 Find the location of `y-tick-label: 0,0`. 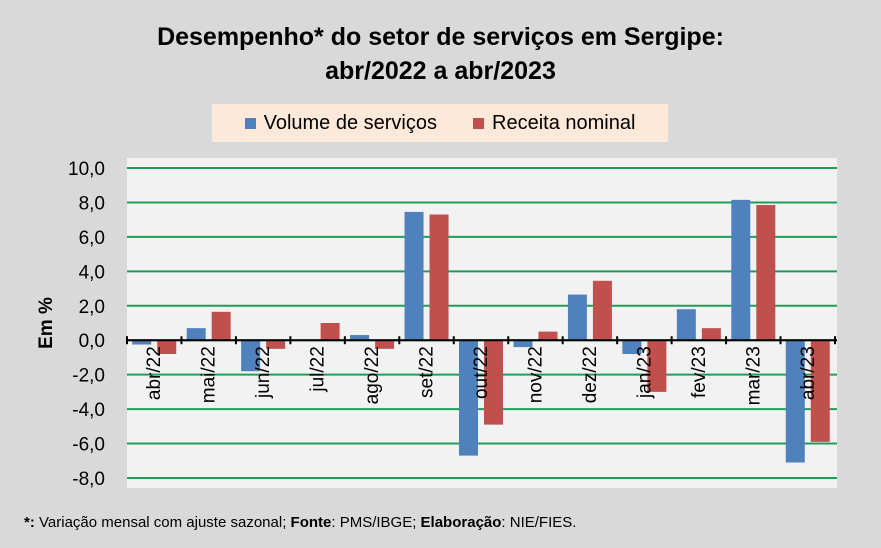

y-tick-label: 0,0 is located at coordinates (92, 341).